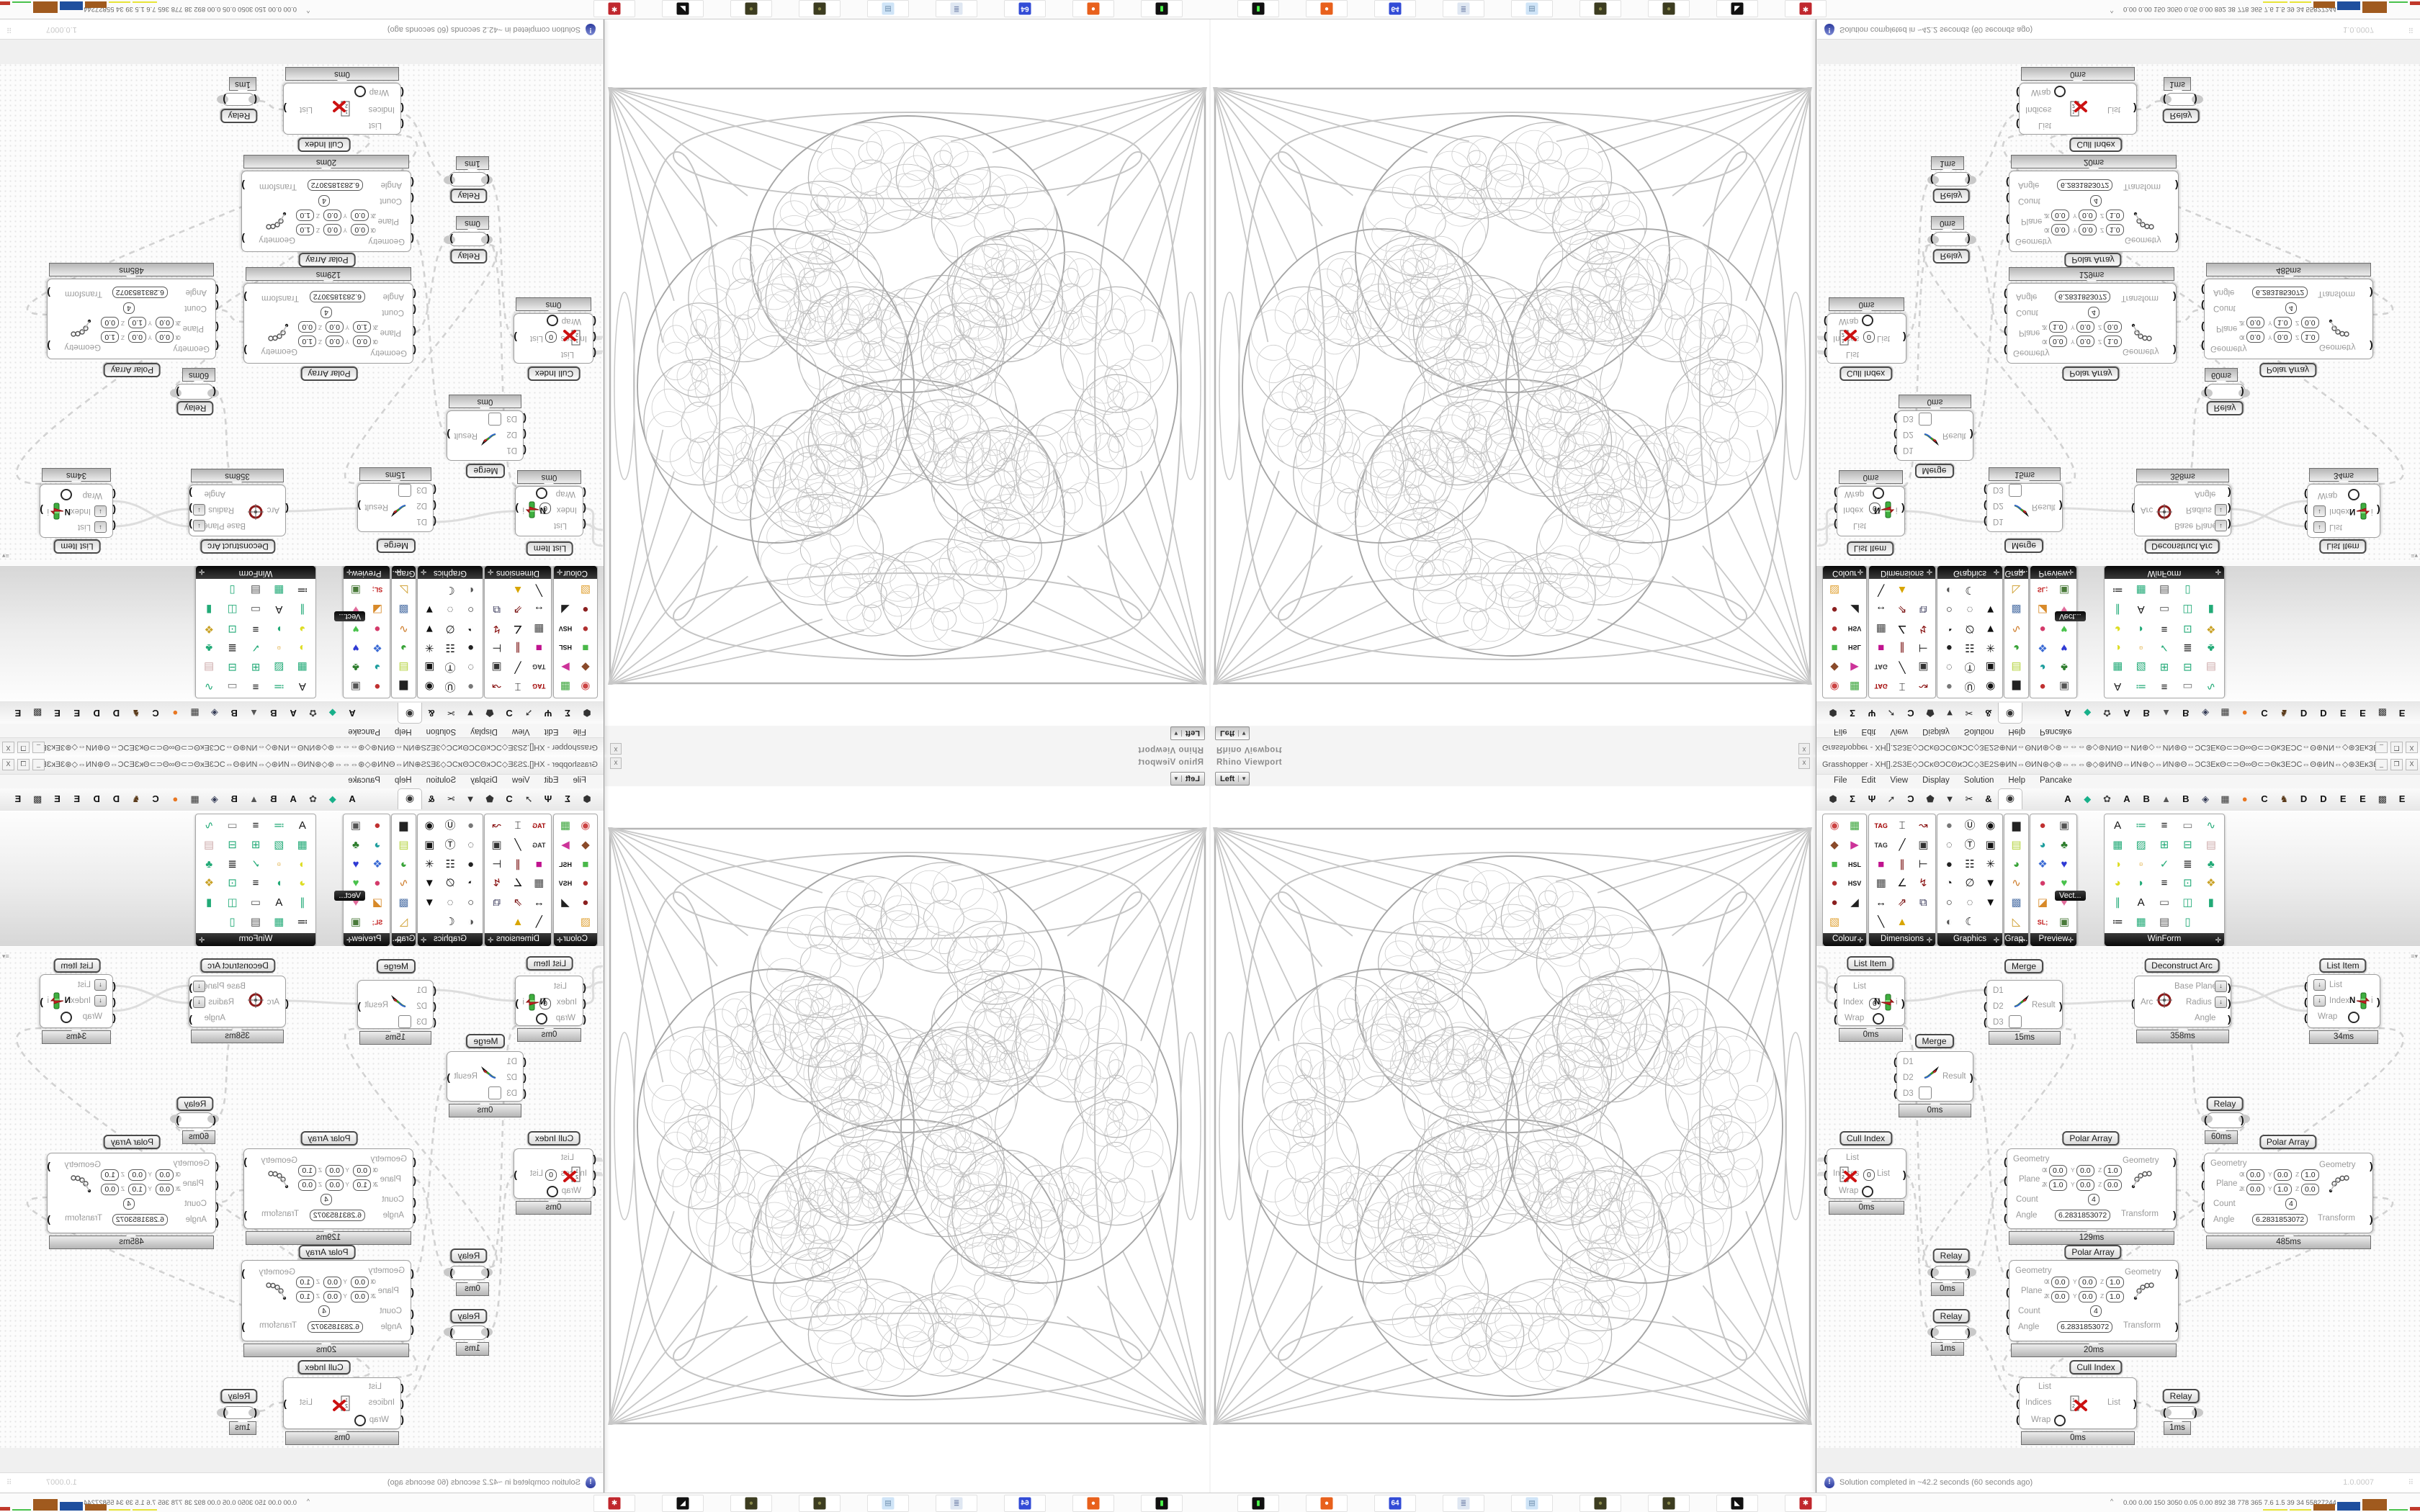 The image size is (2420, 1512). What do you see at coordinates (278, 825) in the screenshot?
I see `palette-icon: ≔` at bounding box center [278, 825].